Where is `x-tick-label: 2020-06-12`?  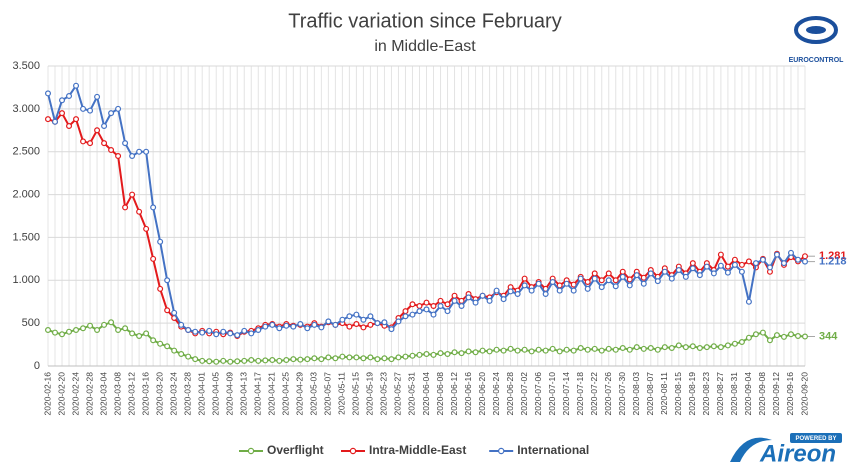
x-tick-label: 2020-06-12 is located at coordinates (454, 394).